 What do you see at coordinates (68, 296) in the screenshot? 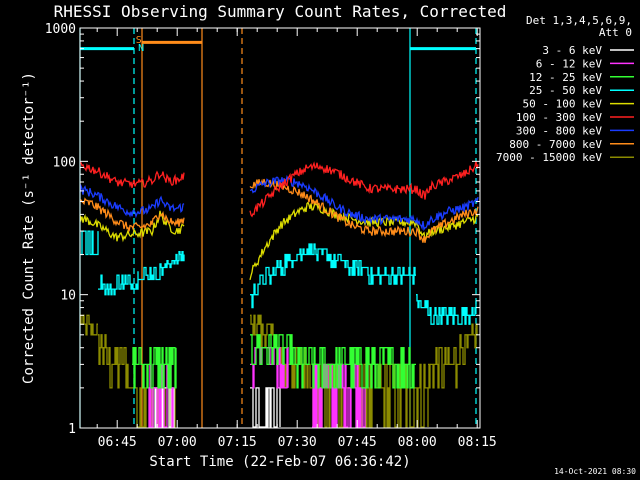
I see `y-tick-label-1: 10` at bounding box center [68, 296].